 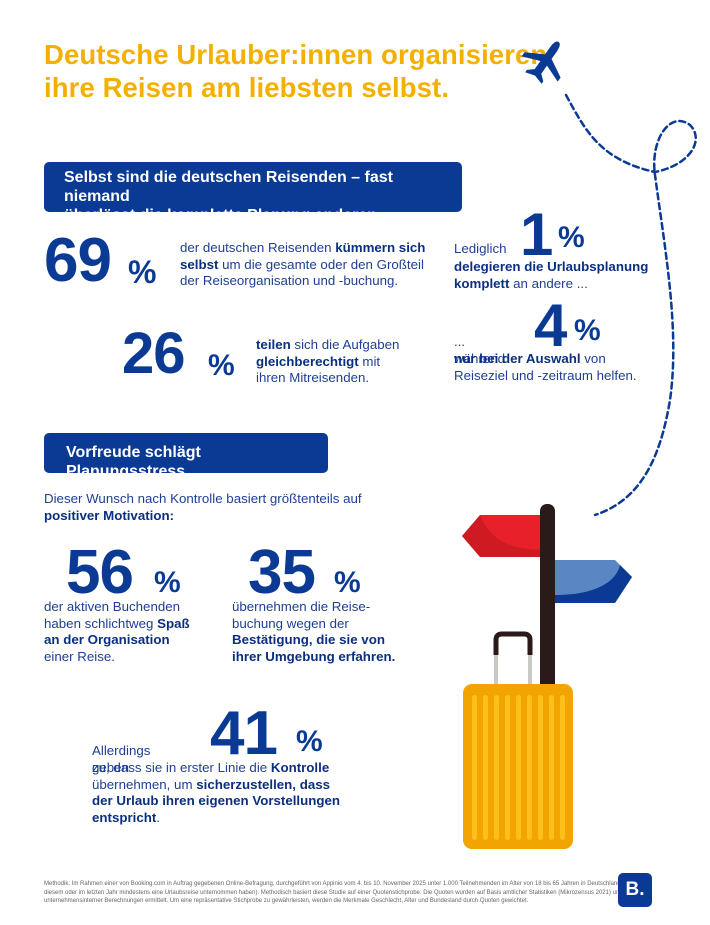 I want to click on suitcase-illustration, so click(x=518, y=740).